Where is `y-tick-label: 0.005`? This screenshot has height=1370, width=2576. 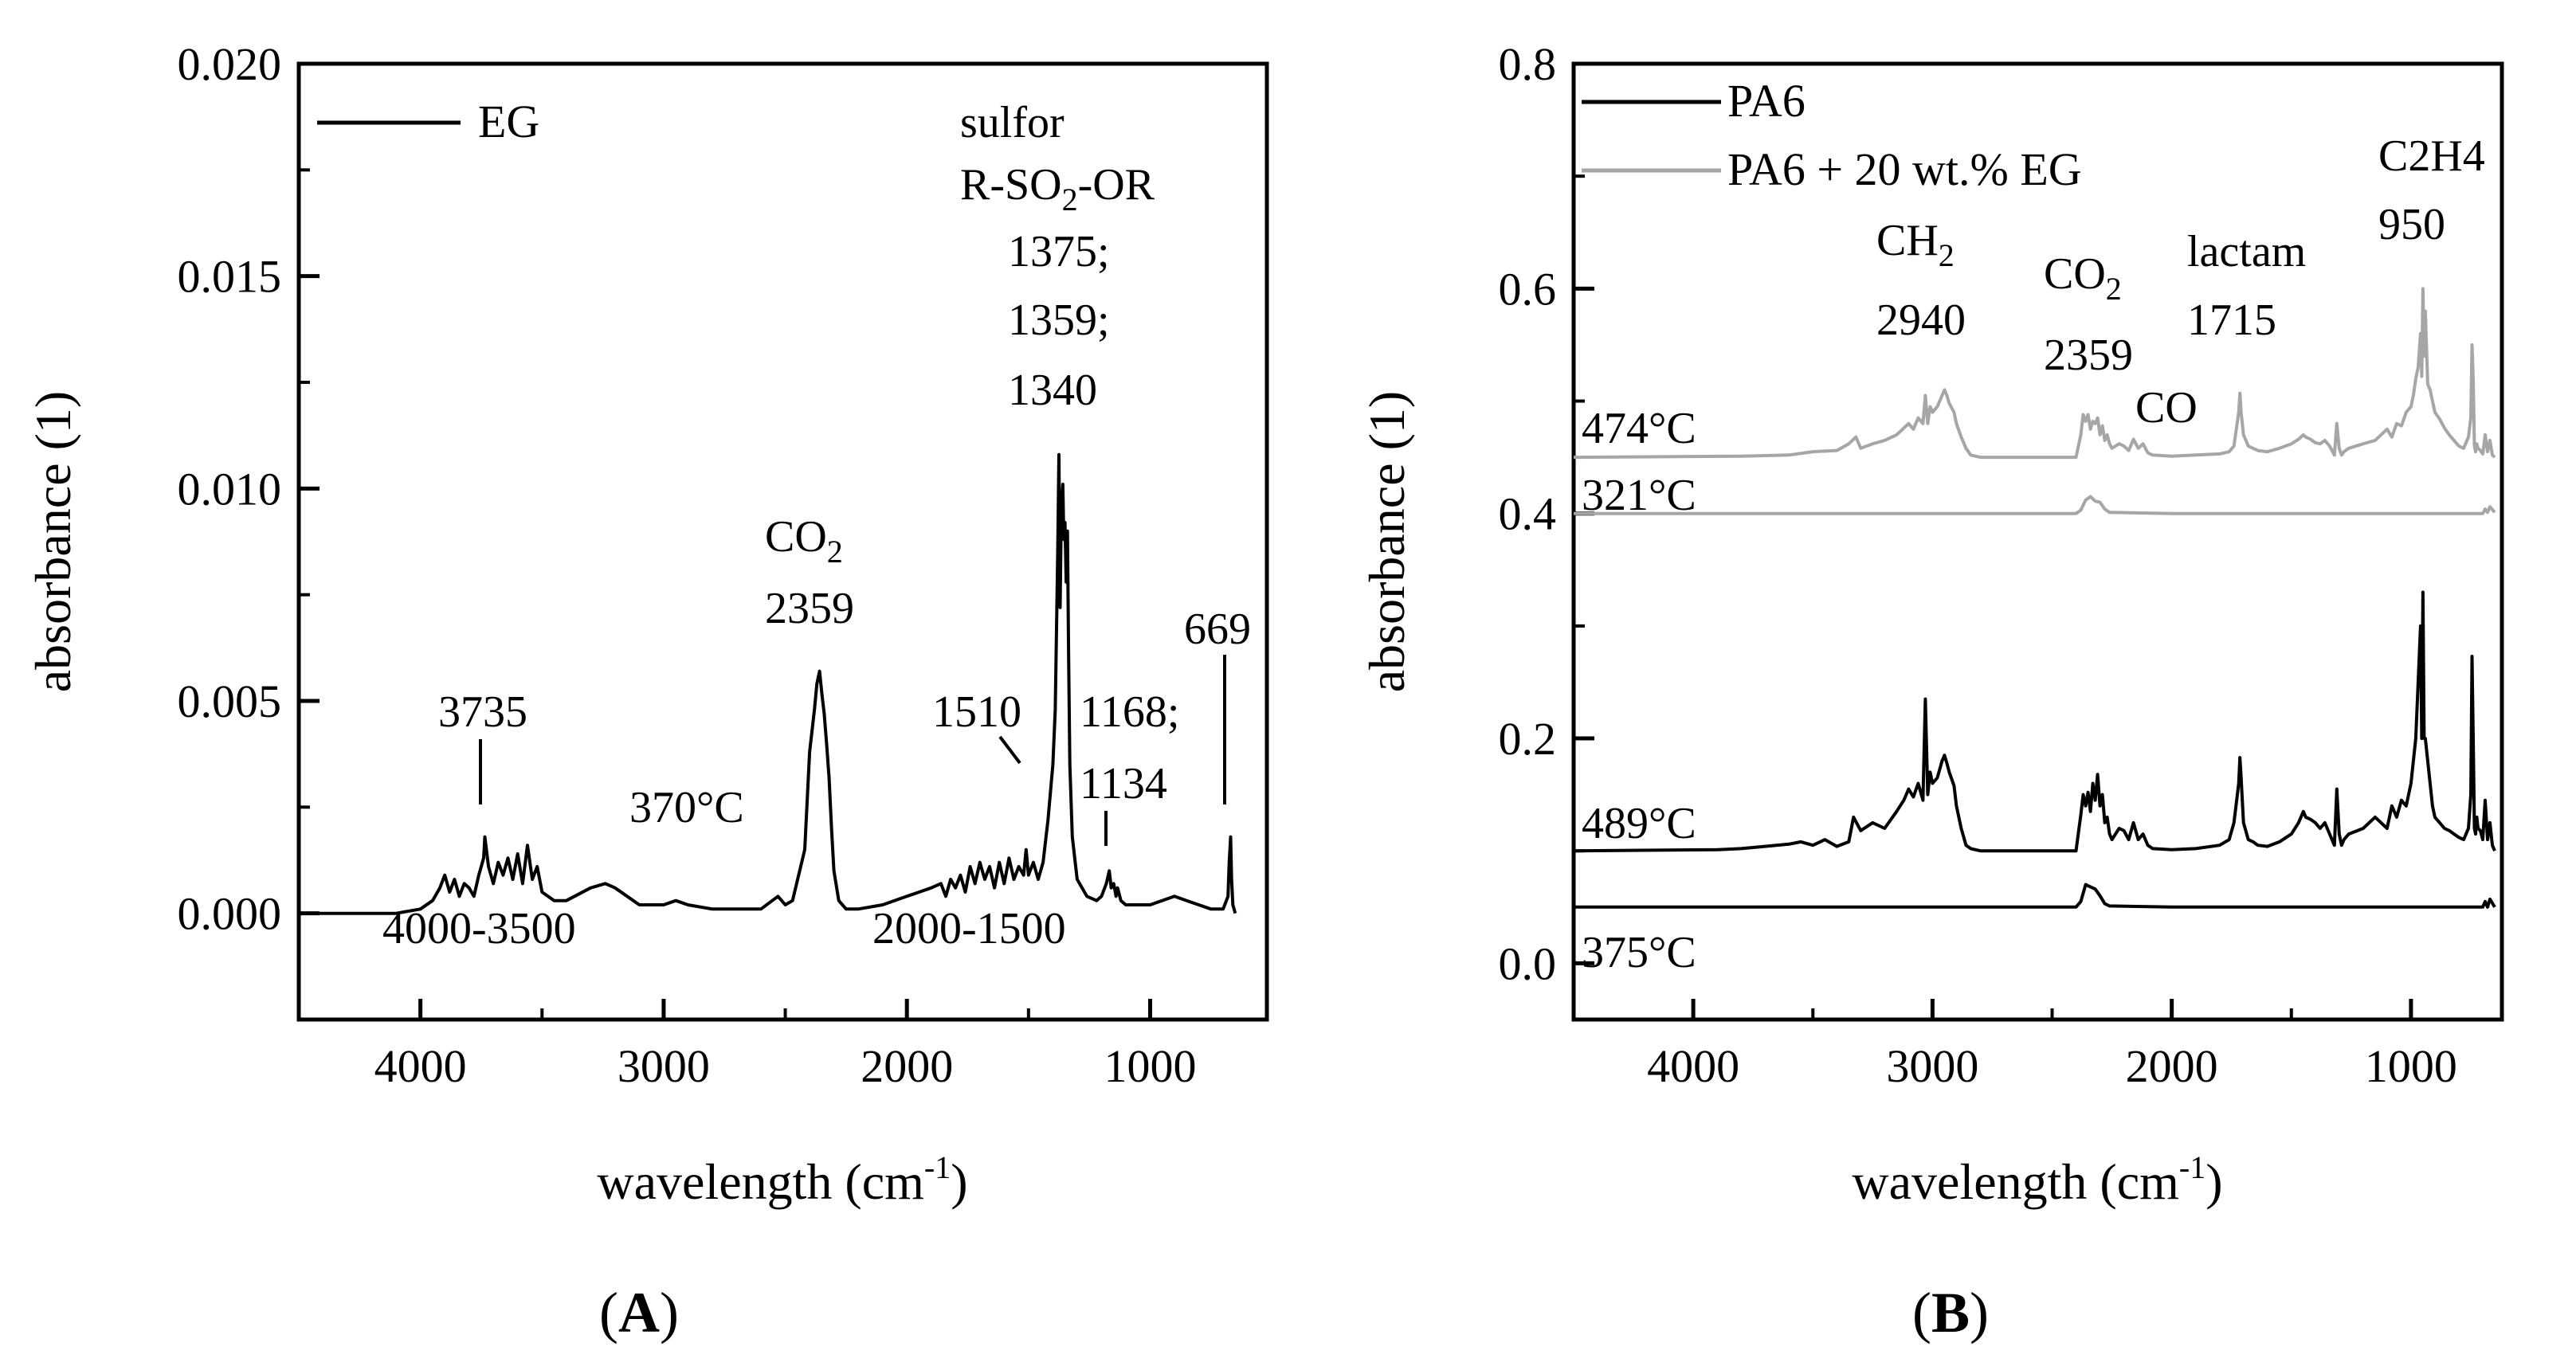 y-tick-label: 0.005 is located at coordinates (230, 701).